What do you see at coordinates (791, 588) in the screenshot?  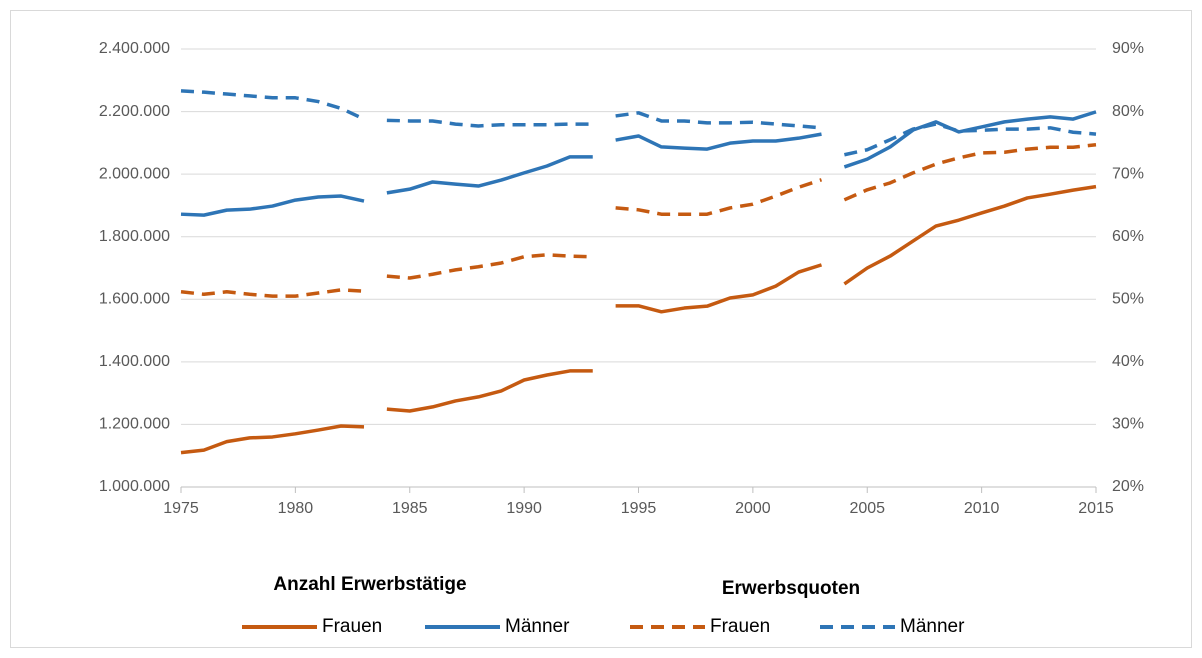 I see `legend-group-title: Erwerbsquoten` at bounding box center [791, 588].